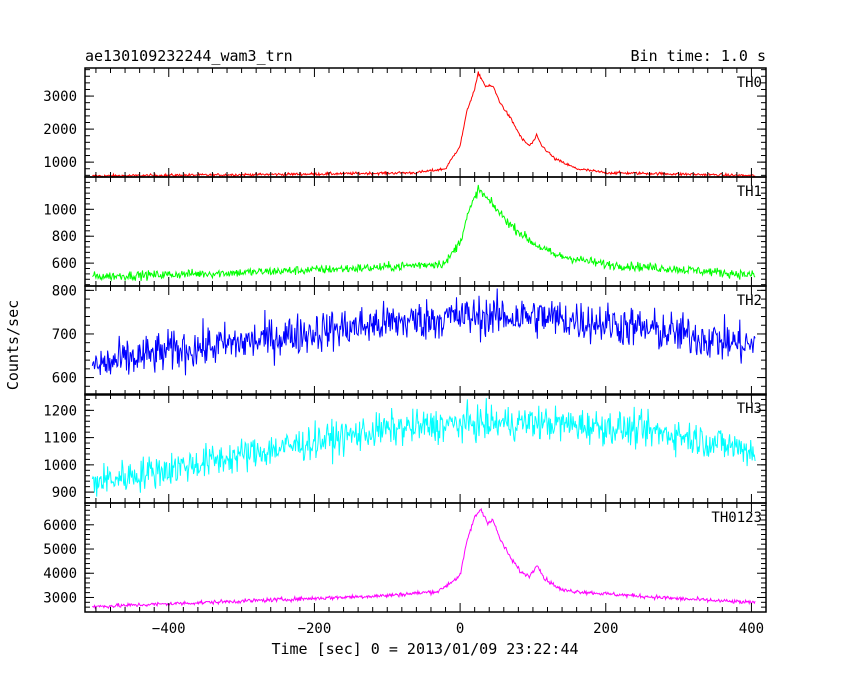 This screenshot has height=680, width=850. I want to click on y-tick-label: 700, so click(64, 335).